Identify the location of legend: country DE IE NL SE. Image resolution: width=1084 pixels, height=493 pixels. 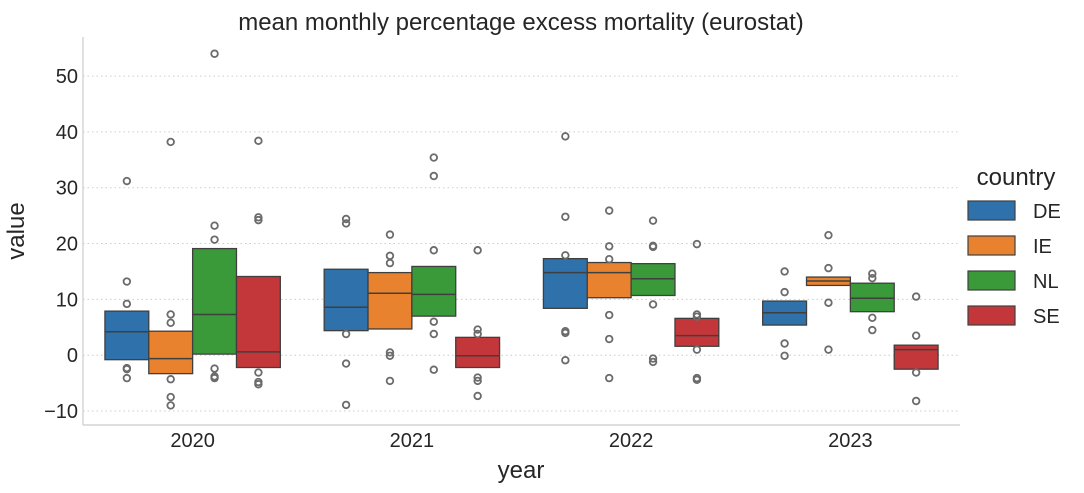
(1014, 246).